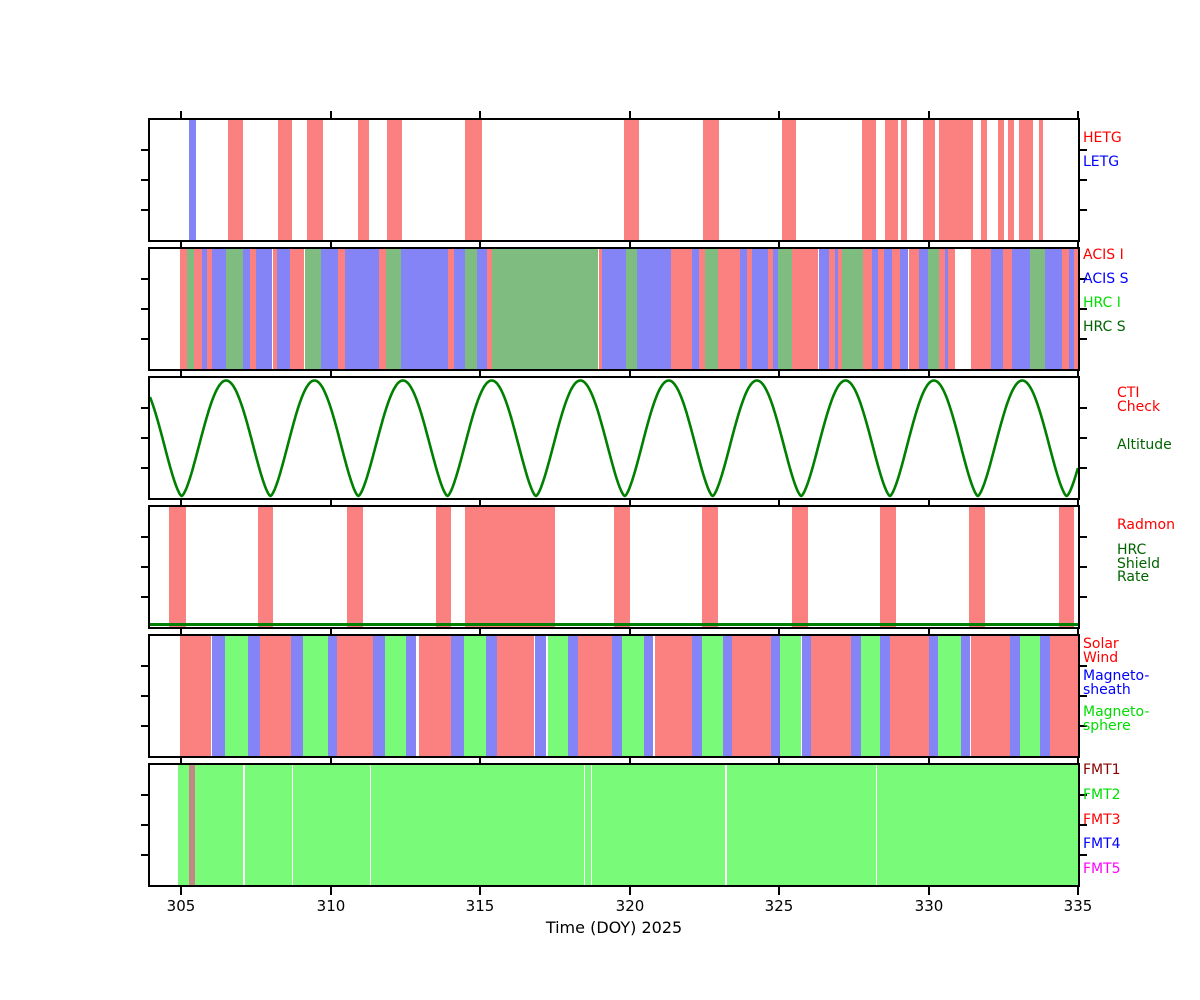 The height and width of the screenshot is (1000, 1200). I want to click on legend-radmon: Radmon, so click(1146, 525).